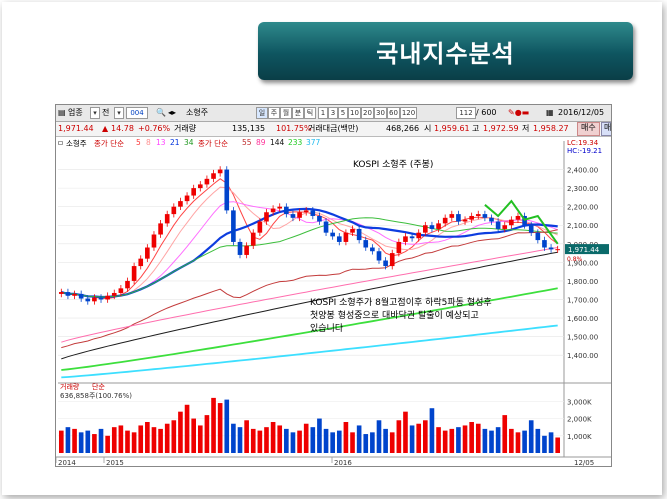 This screenshot has width=667, height=499. What do you see at coordinates (343, 113) in the screenshot?
I see `interval-5: 5` at bounding box center [343, 113].